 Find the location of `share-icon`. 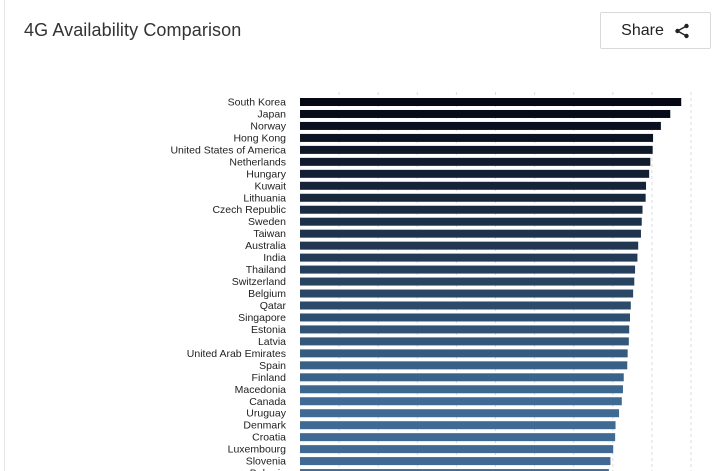

share-icon is located at coordinates (682, 31).